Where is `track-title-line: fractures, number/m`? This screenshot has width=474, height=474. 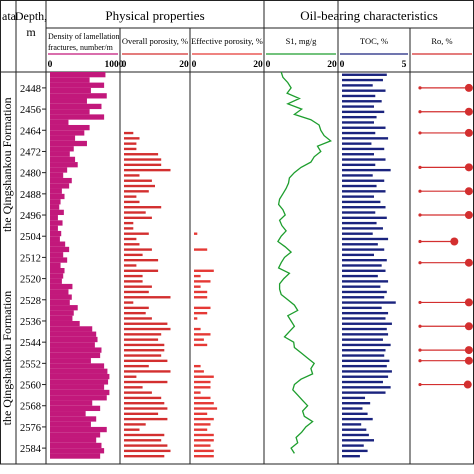
track-title-line: fractures, number/m is located at coordinates (81, 47).